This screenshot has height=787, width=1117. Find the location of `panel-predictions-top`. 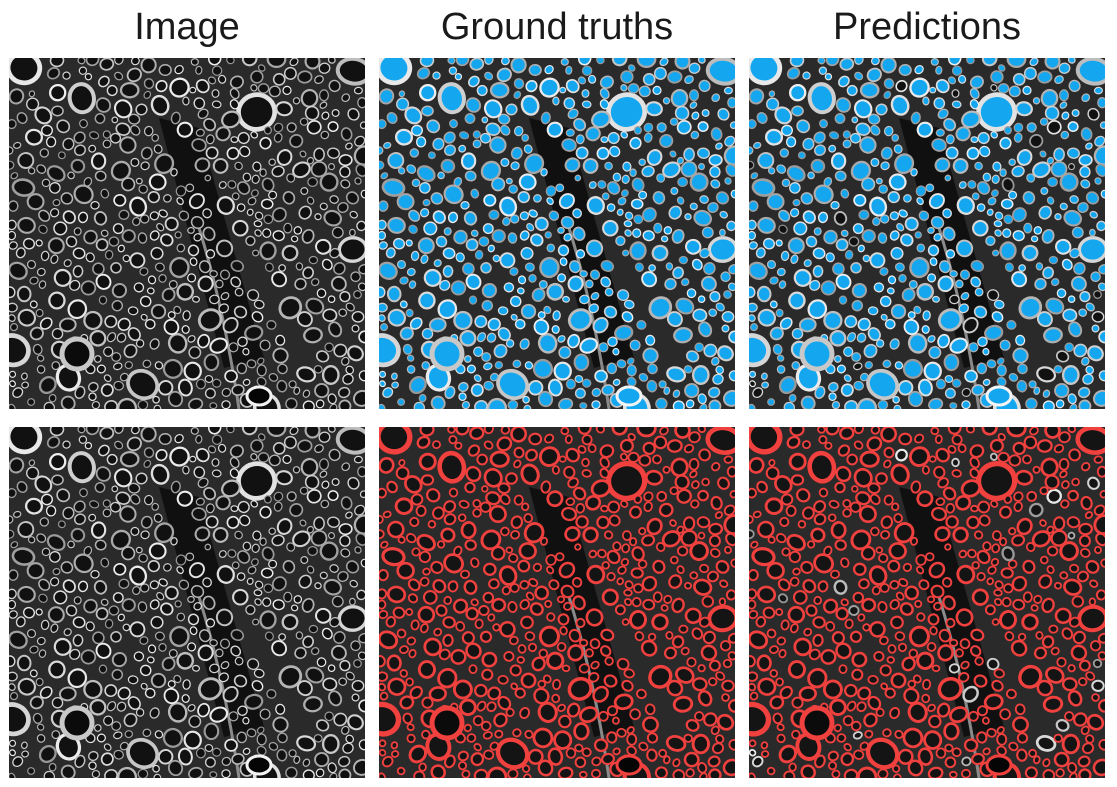

panel-predictions-top is located at coordinates (927, 233).